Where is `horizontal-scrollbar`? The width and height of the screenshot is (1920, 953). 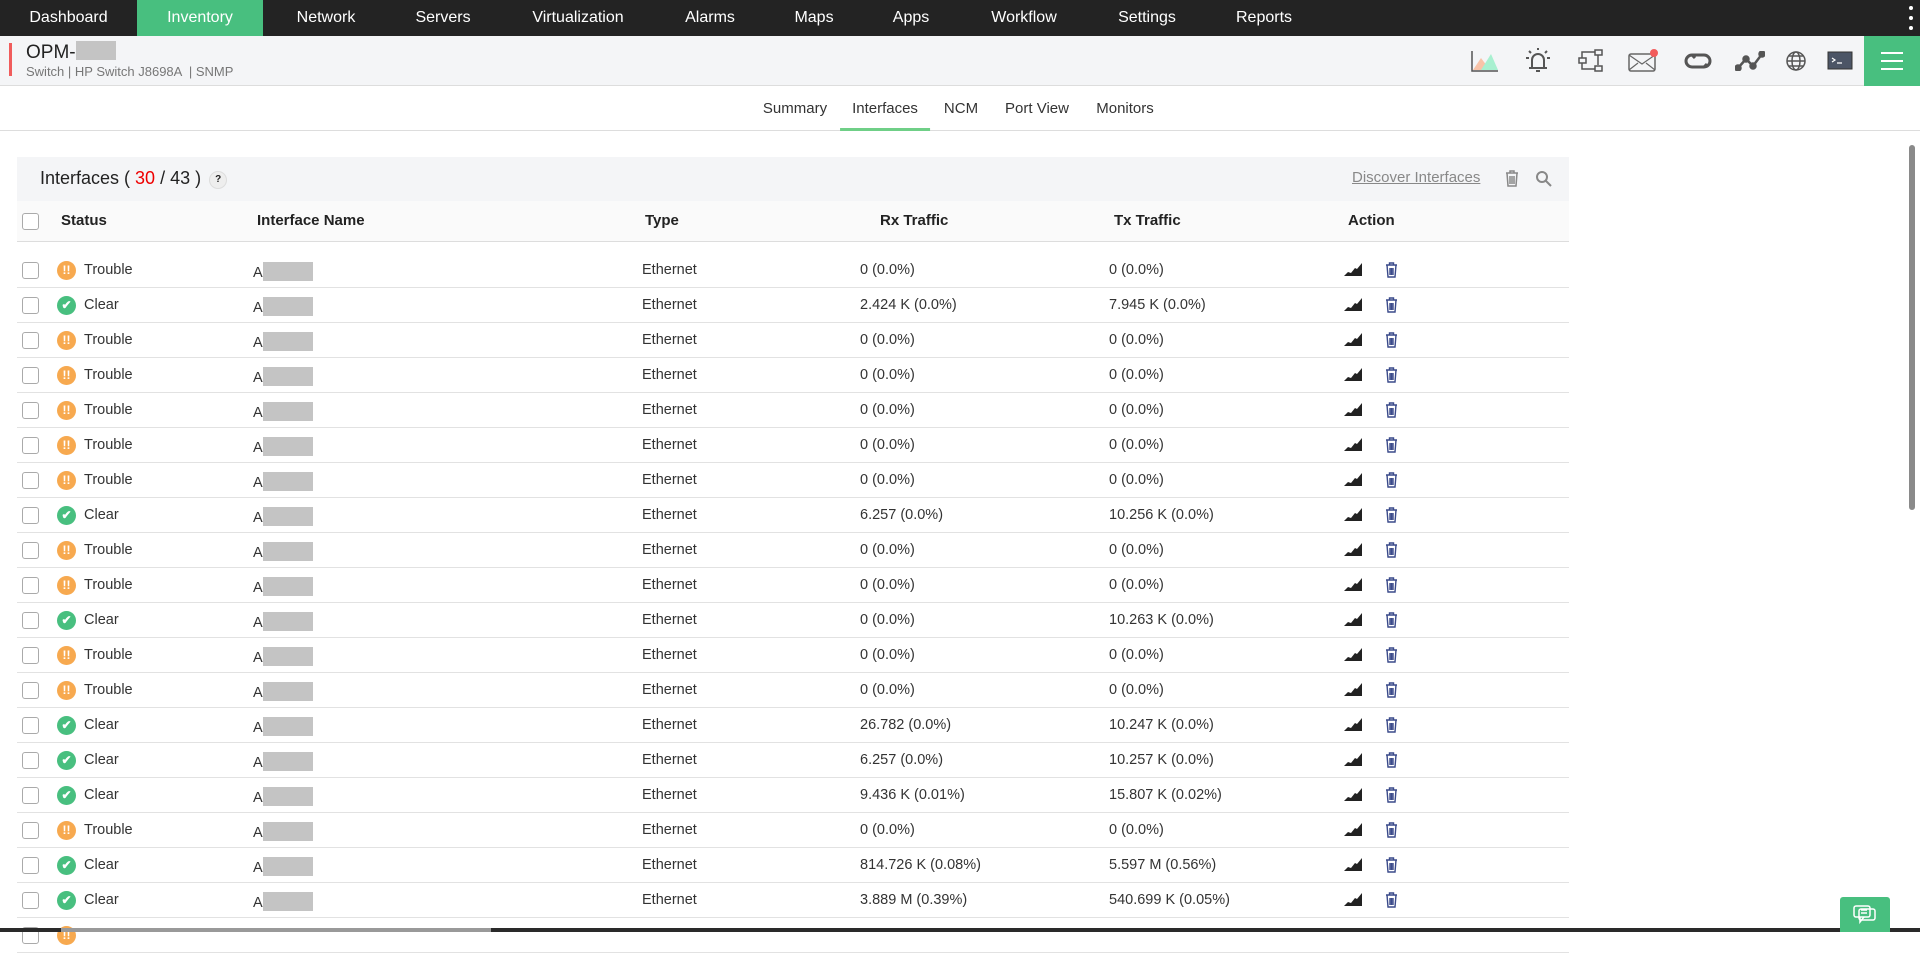 horizontal-scrollbar is located at coordinates (960, 930).